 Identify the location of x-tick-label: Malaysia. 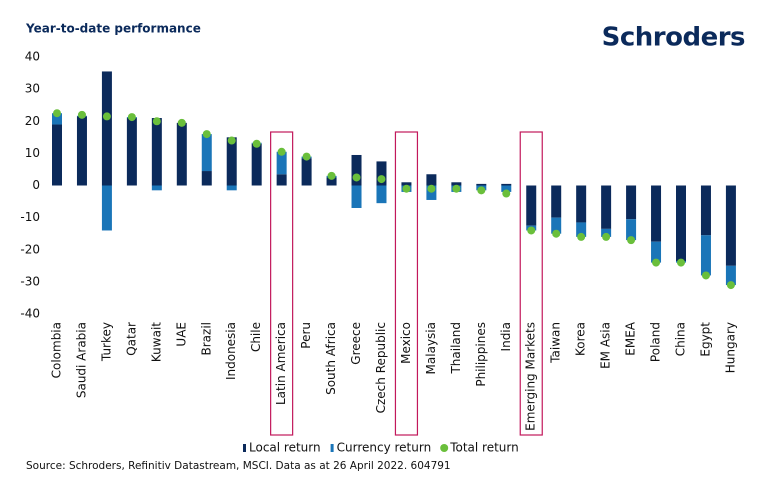
(431, 348).